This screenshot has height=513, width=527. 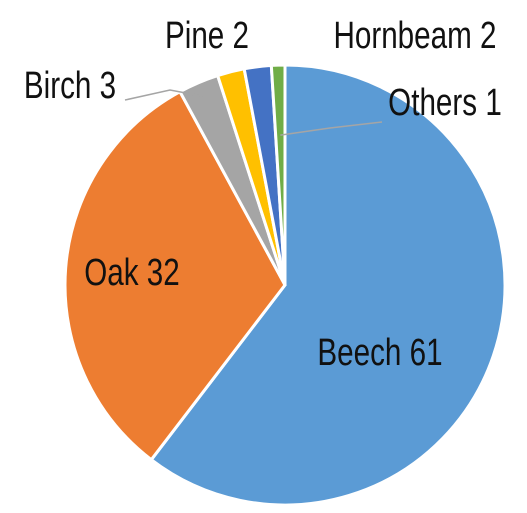 I want to click on data-label: Hornbeam 2, so click(x=414, y=36).